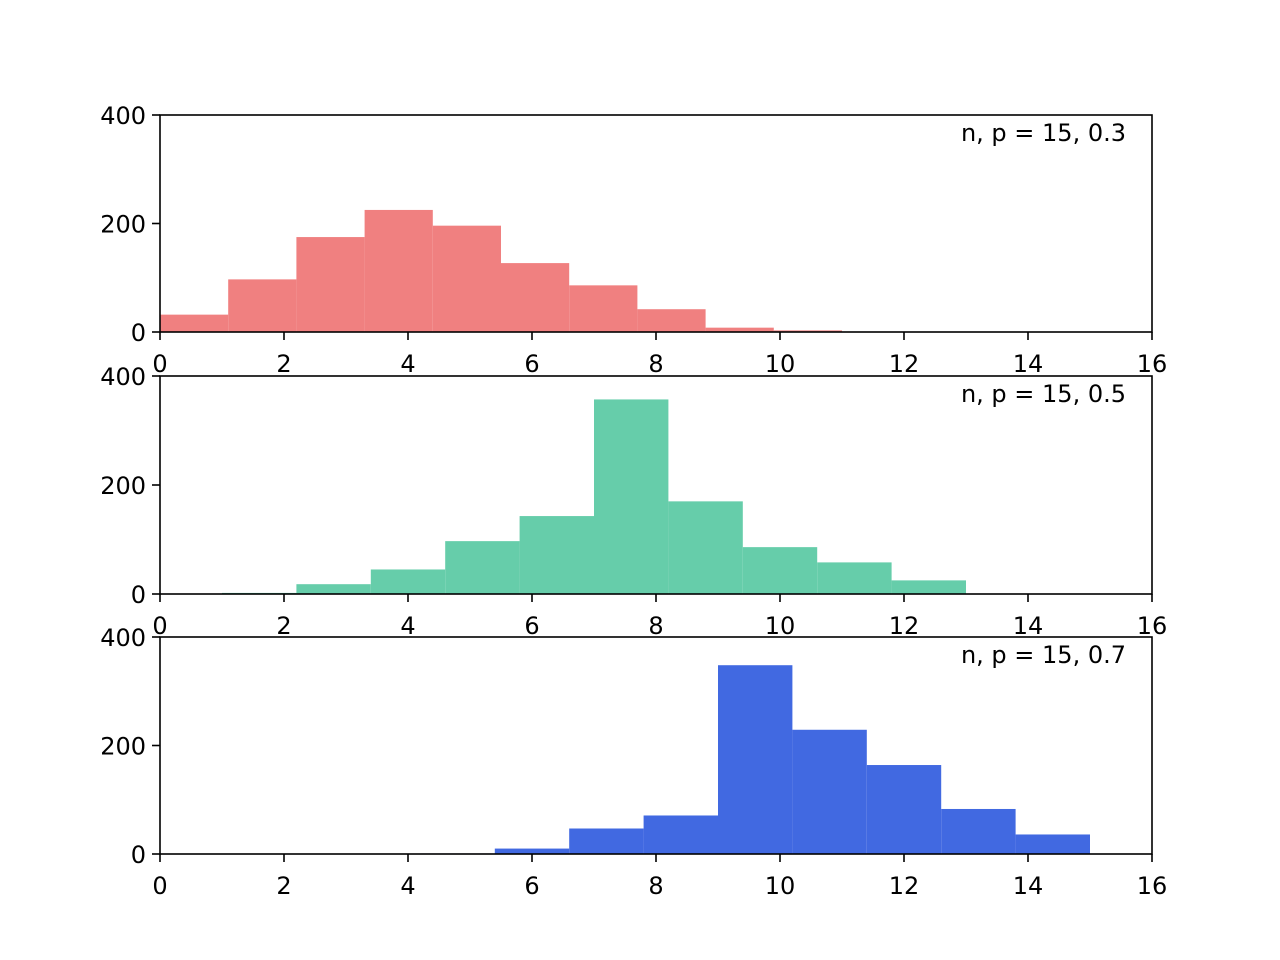  What do you see at coordinates (1043, 133) in the screenshot?
I see `distribution-annotation: n, p = 15, 0.3` at bounding box center [1043, 133].